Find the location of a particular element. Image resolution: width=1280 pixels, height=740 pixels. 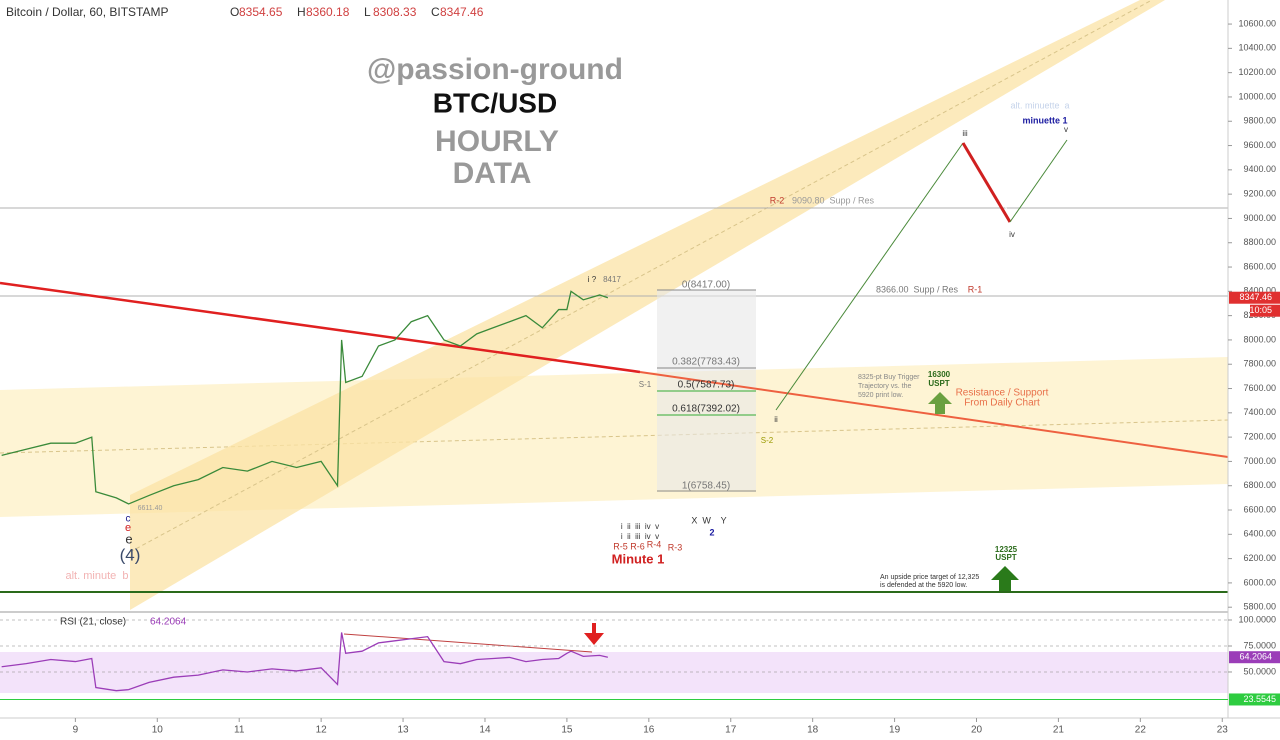

annotation: 8325-pt Buy Trigger is located at coordinates (889, 377).